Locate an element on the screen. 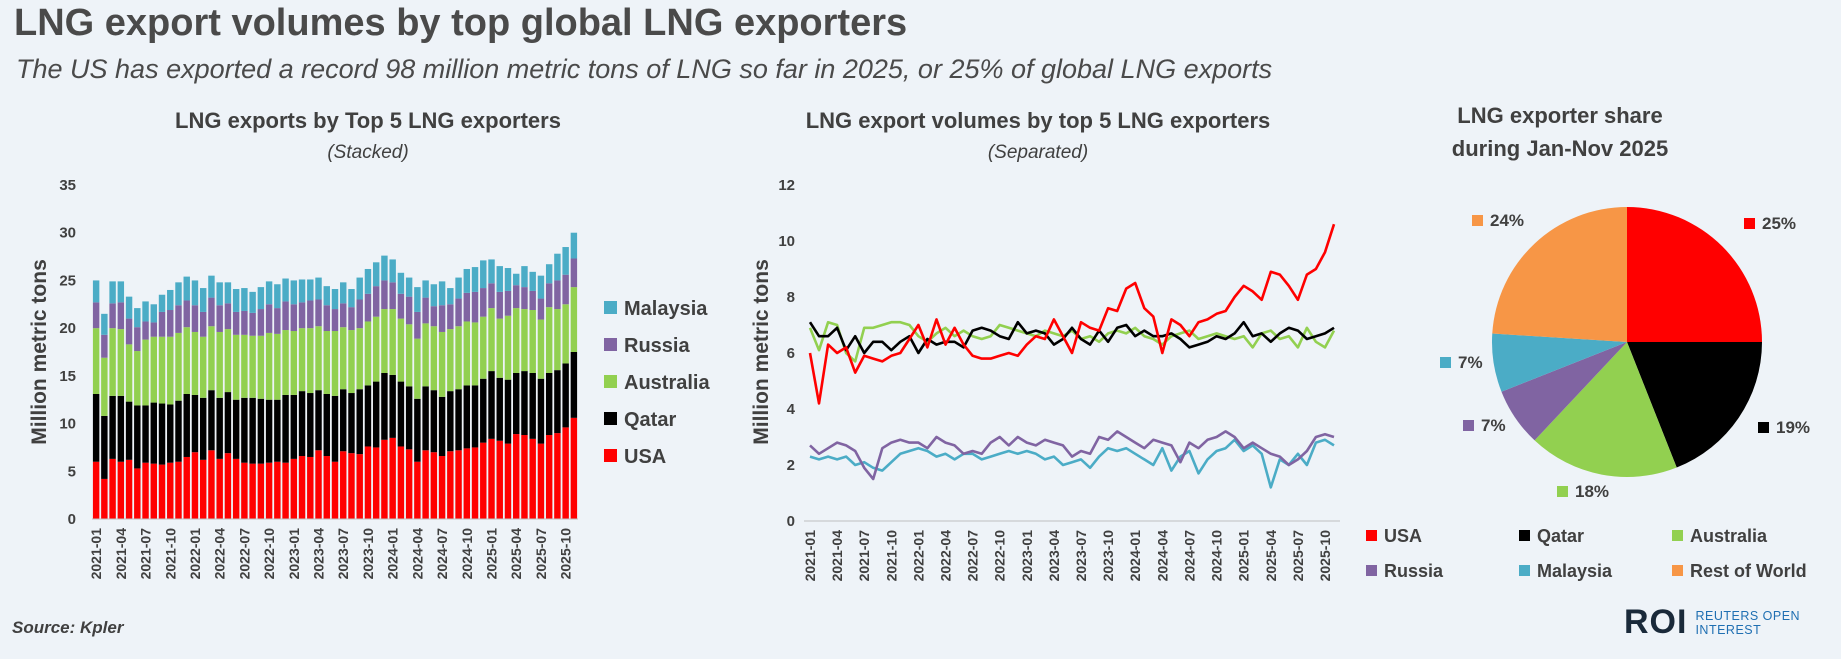 This screenshot has width=1841, height=659. chart3-slice-usa is located at coordinates (1694, 274).